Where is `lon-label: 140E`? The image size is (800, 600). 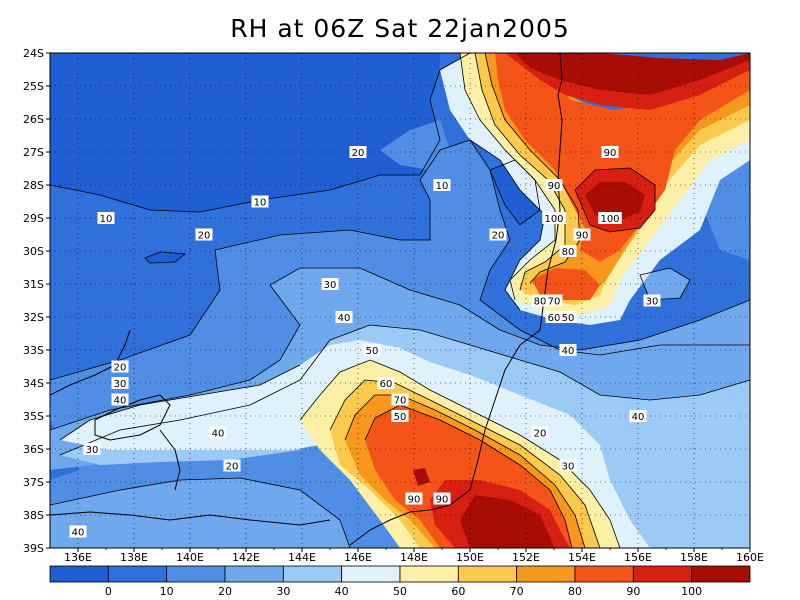
lon-label: 140E is located at coordinates (190, 557).